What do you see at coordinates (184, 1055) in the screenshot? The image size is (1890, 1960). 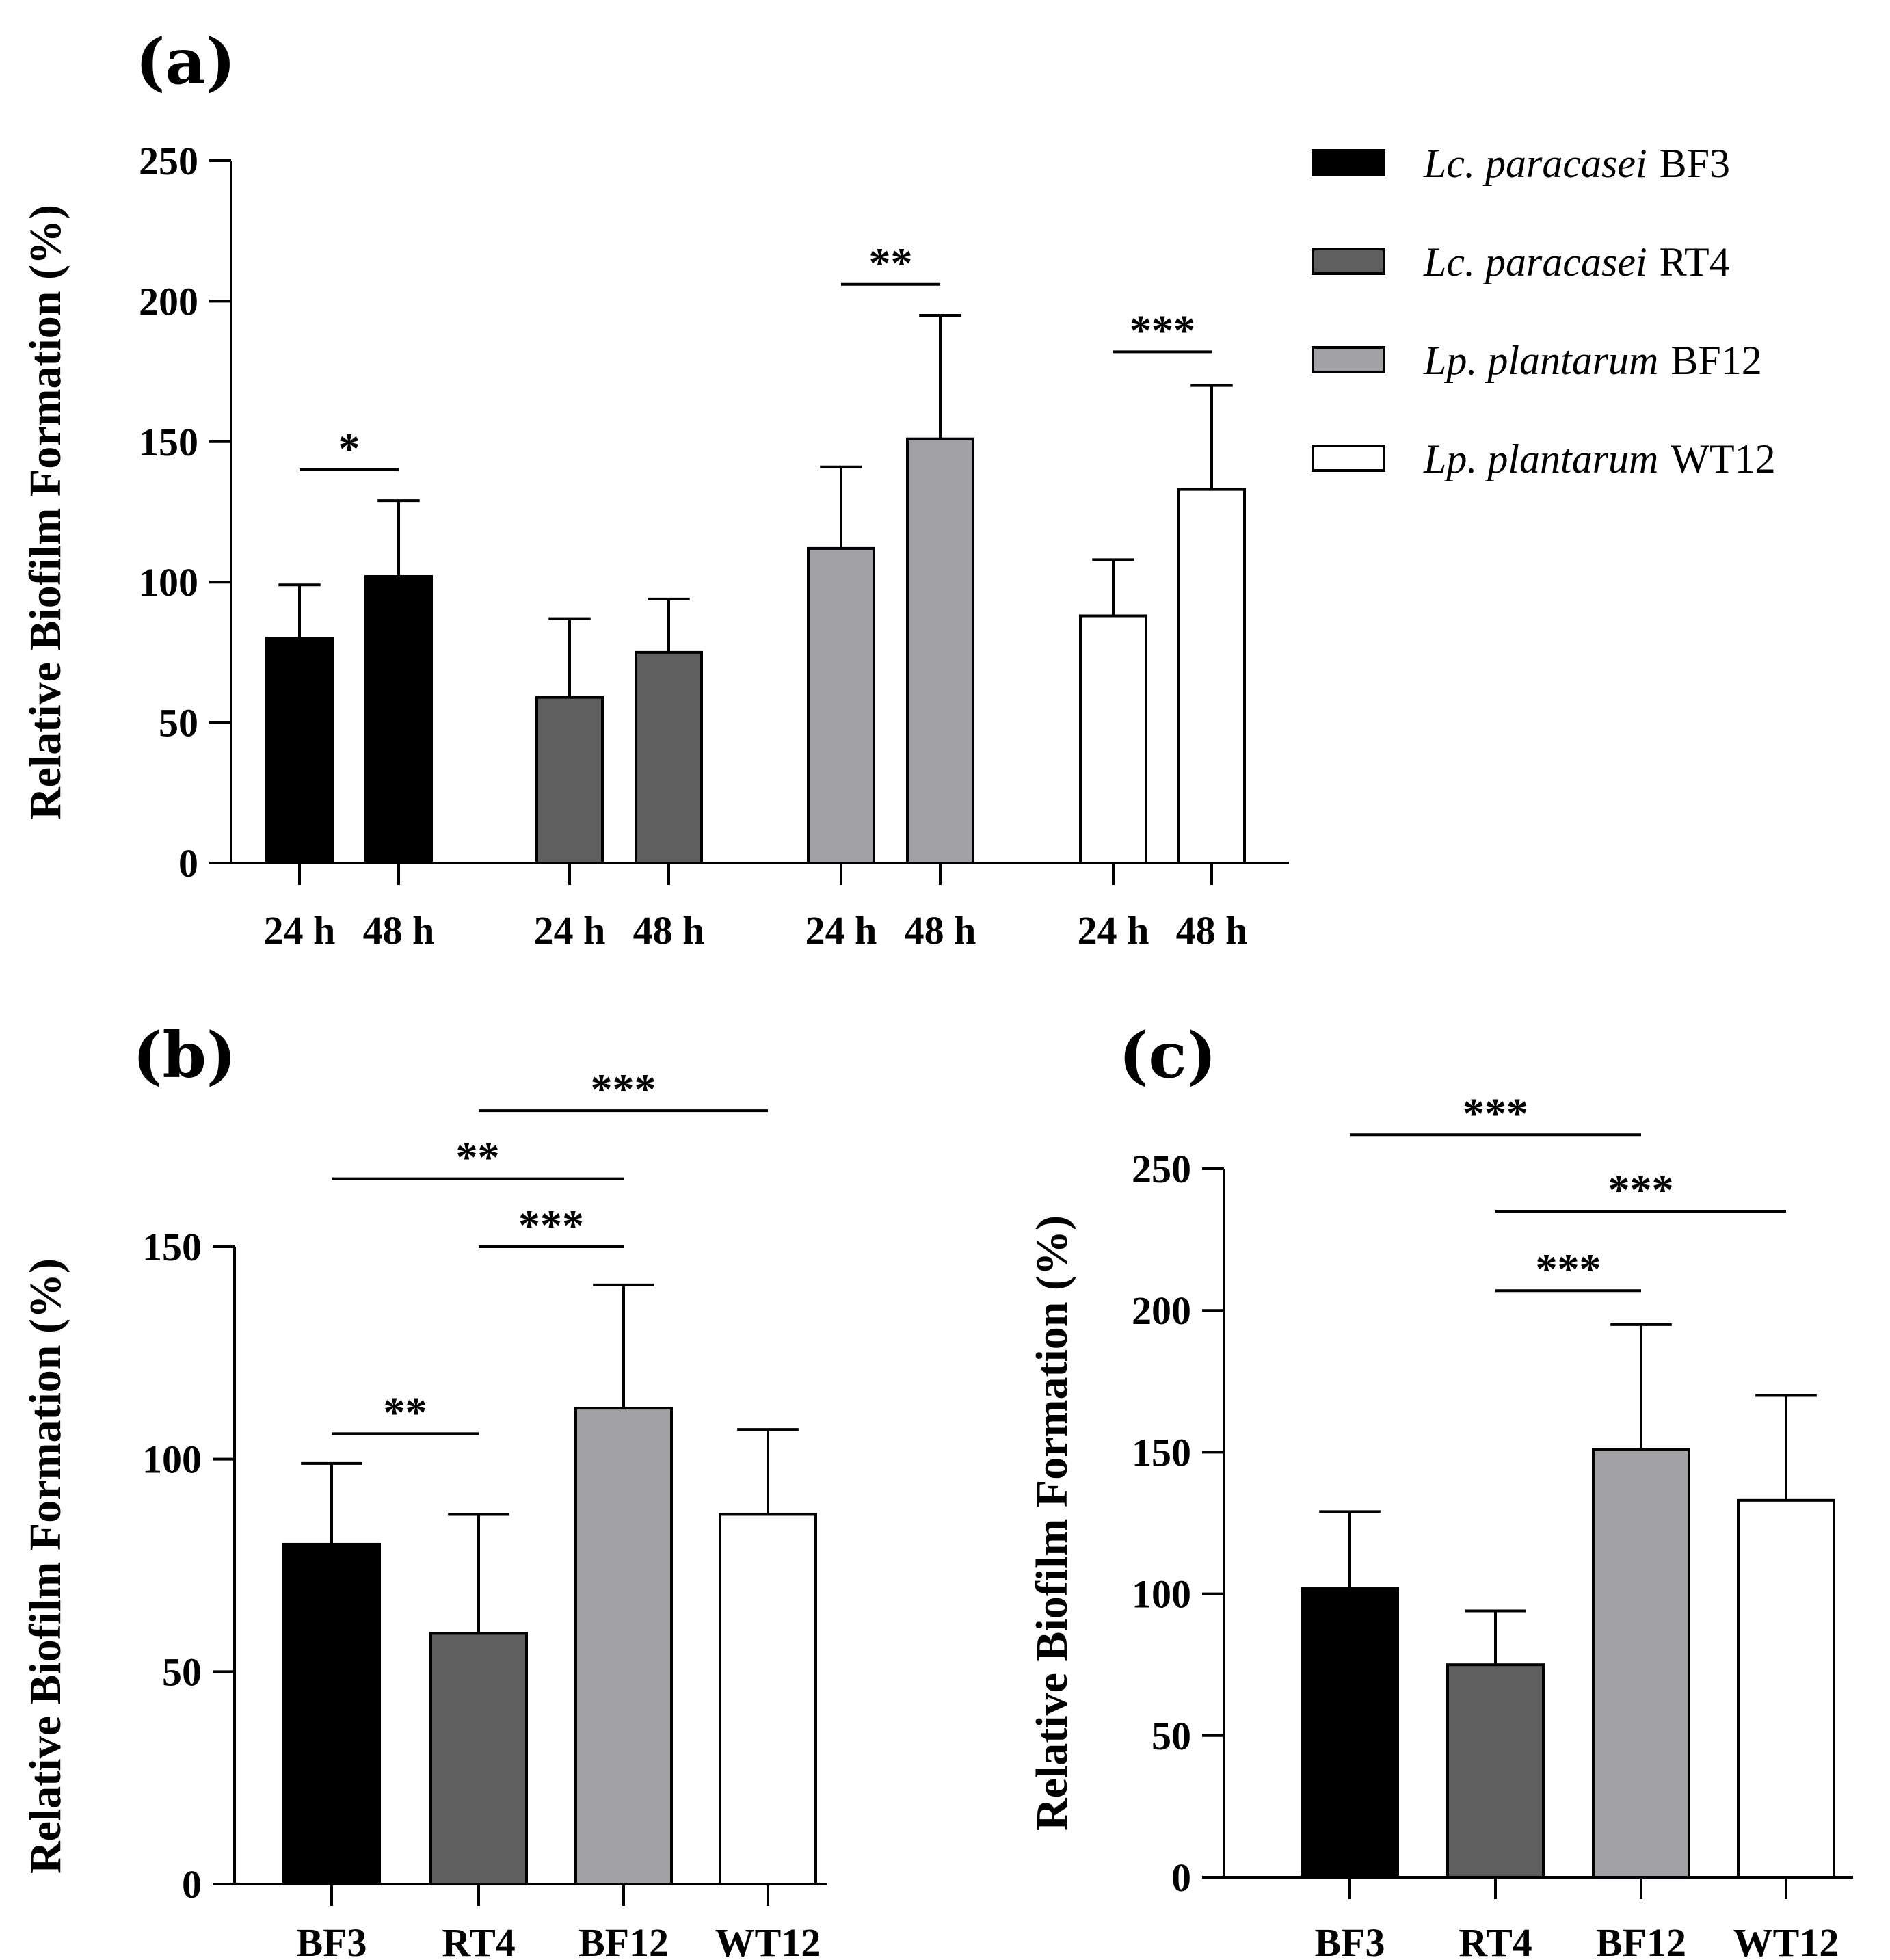 I see `panel-label-b: (b)` at bounding box center [184, 1055].